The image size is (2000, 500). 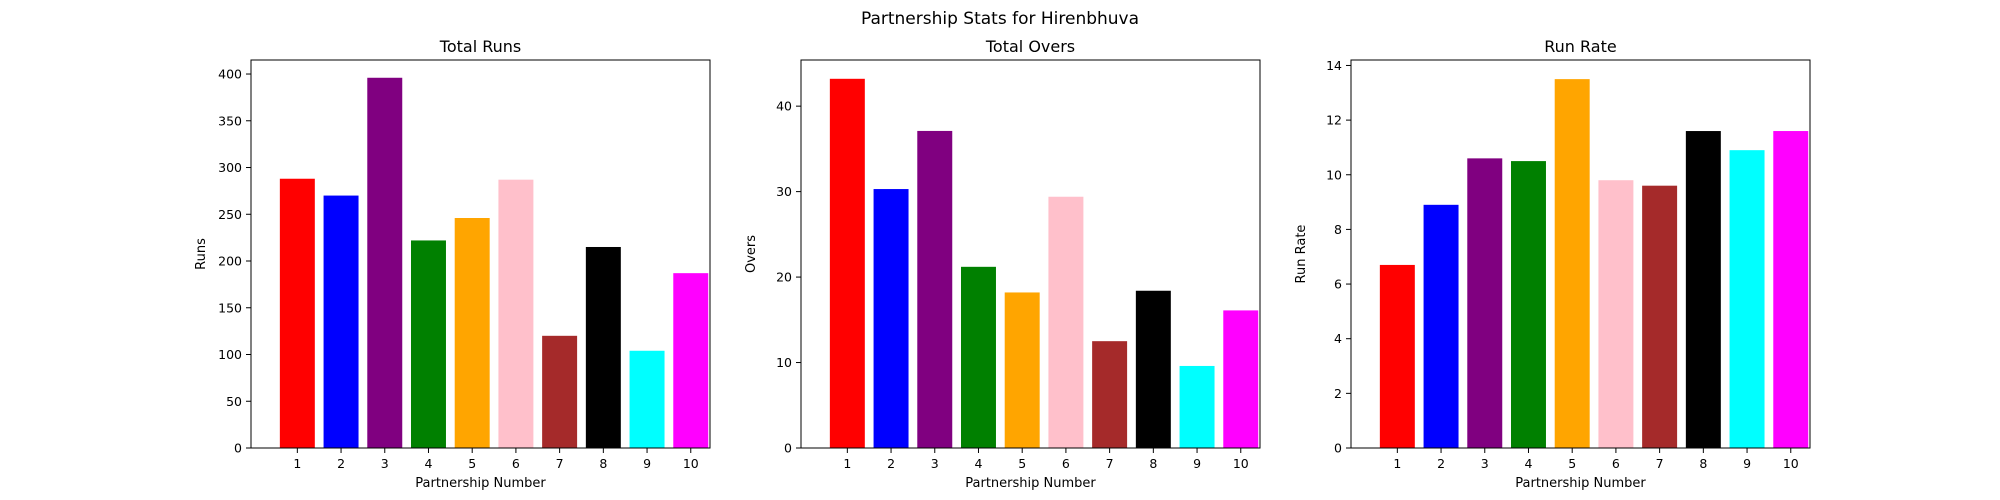 I want to click on total-overs-xtick-label: 2, so click(x=891, y=463).